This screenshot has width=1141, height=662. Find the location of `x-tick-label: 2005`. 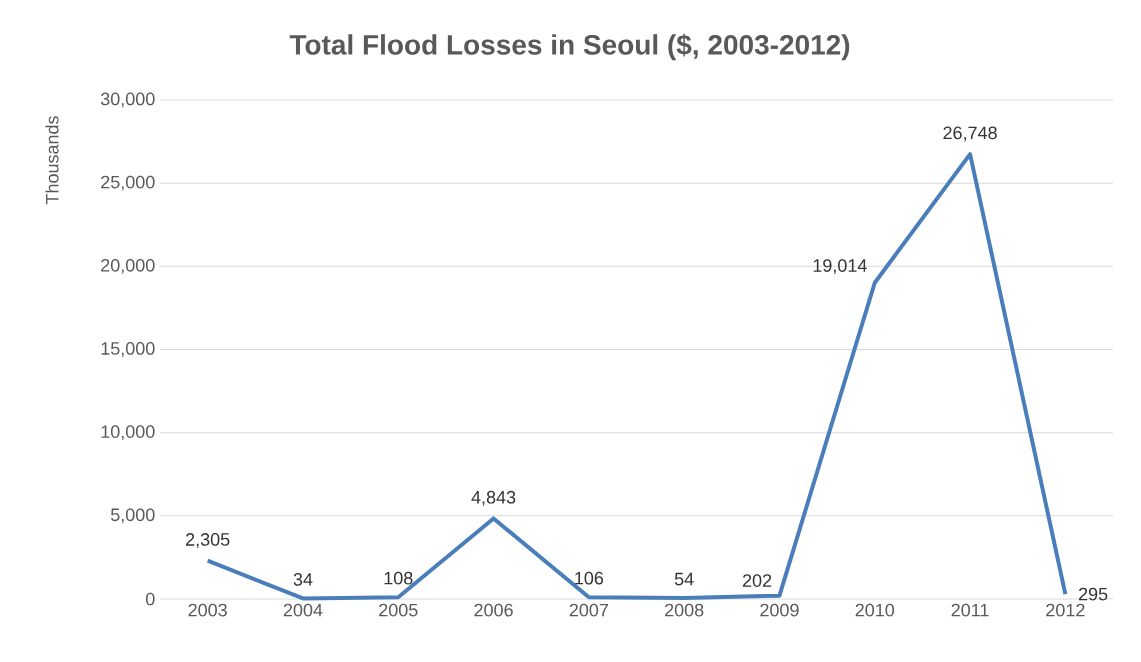

x-tick-label: 2005 is located at coordinates (398, 610).